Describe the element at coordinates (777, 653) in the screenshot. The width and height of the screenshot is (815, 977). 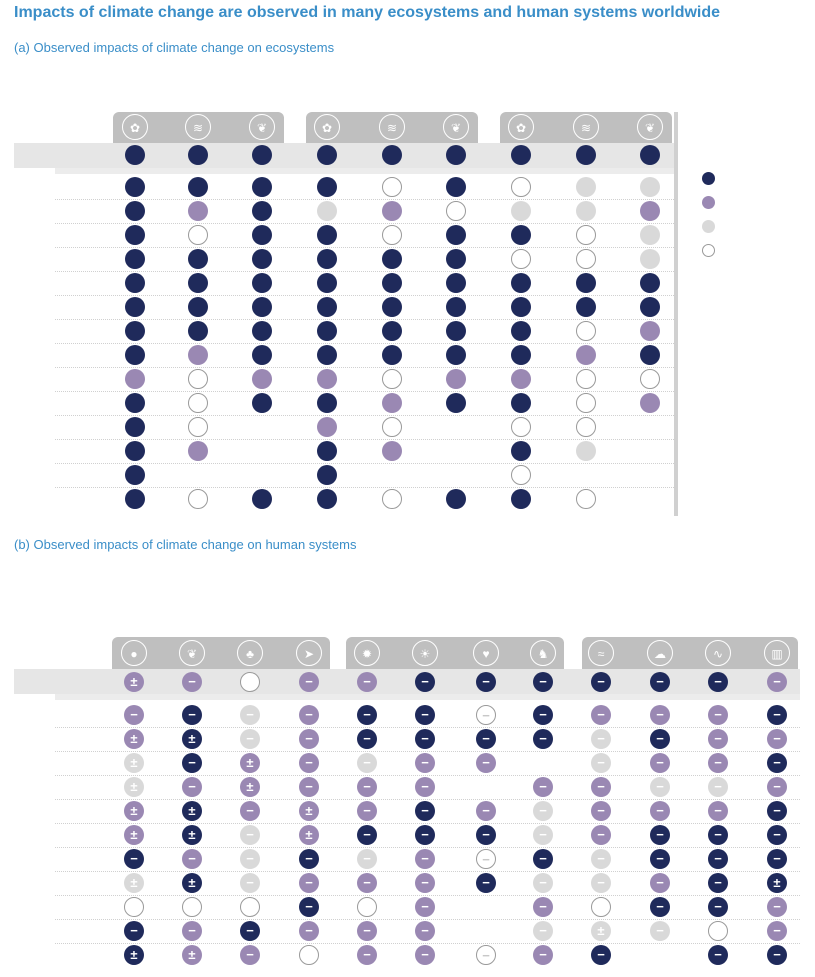
I see `economy-chart-icon: ▥` at that location.